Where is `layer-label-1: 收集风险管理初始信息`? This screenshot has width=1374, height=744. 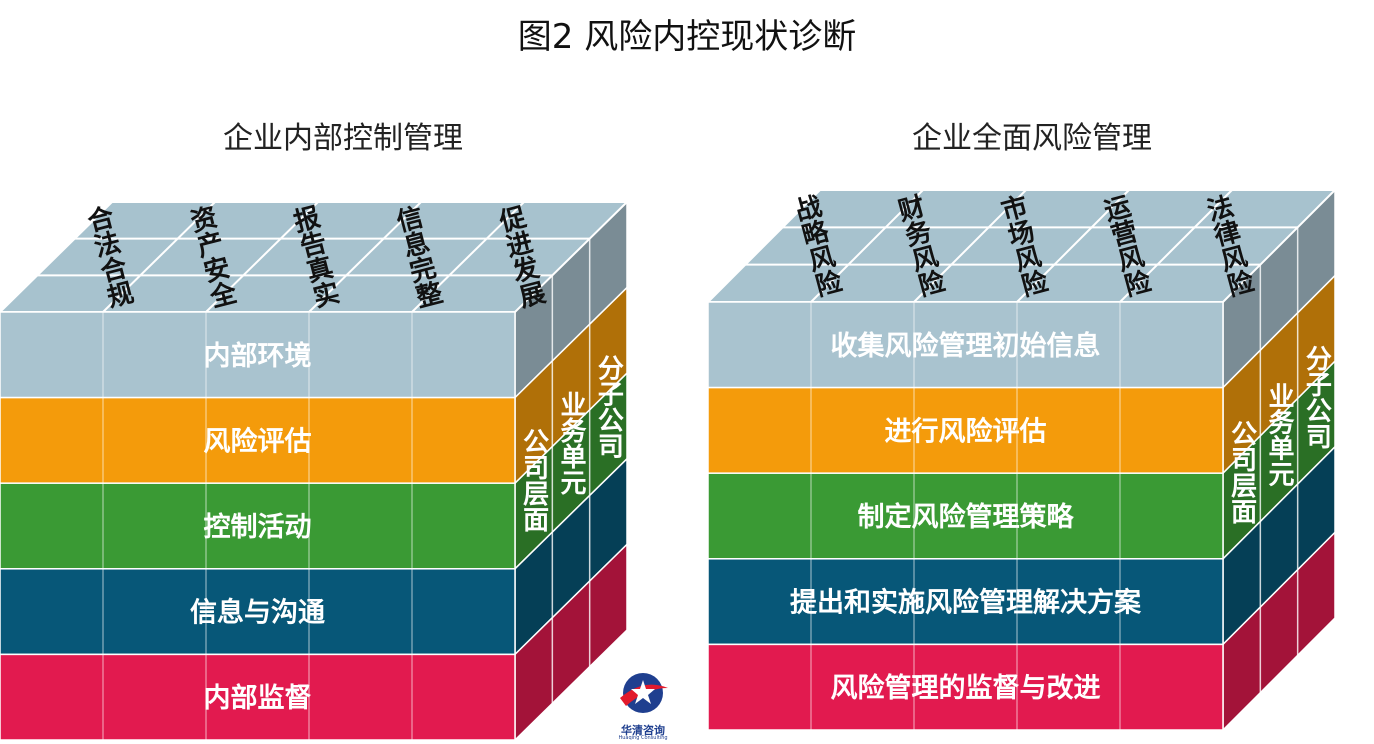 layer-label-1: 收集风险管理初始信息 is located at coordinates (966, 346).